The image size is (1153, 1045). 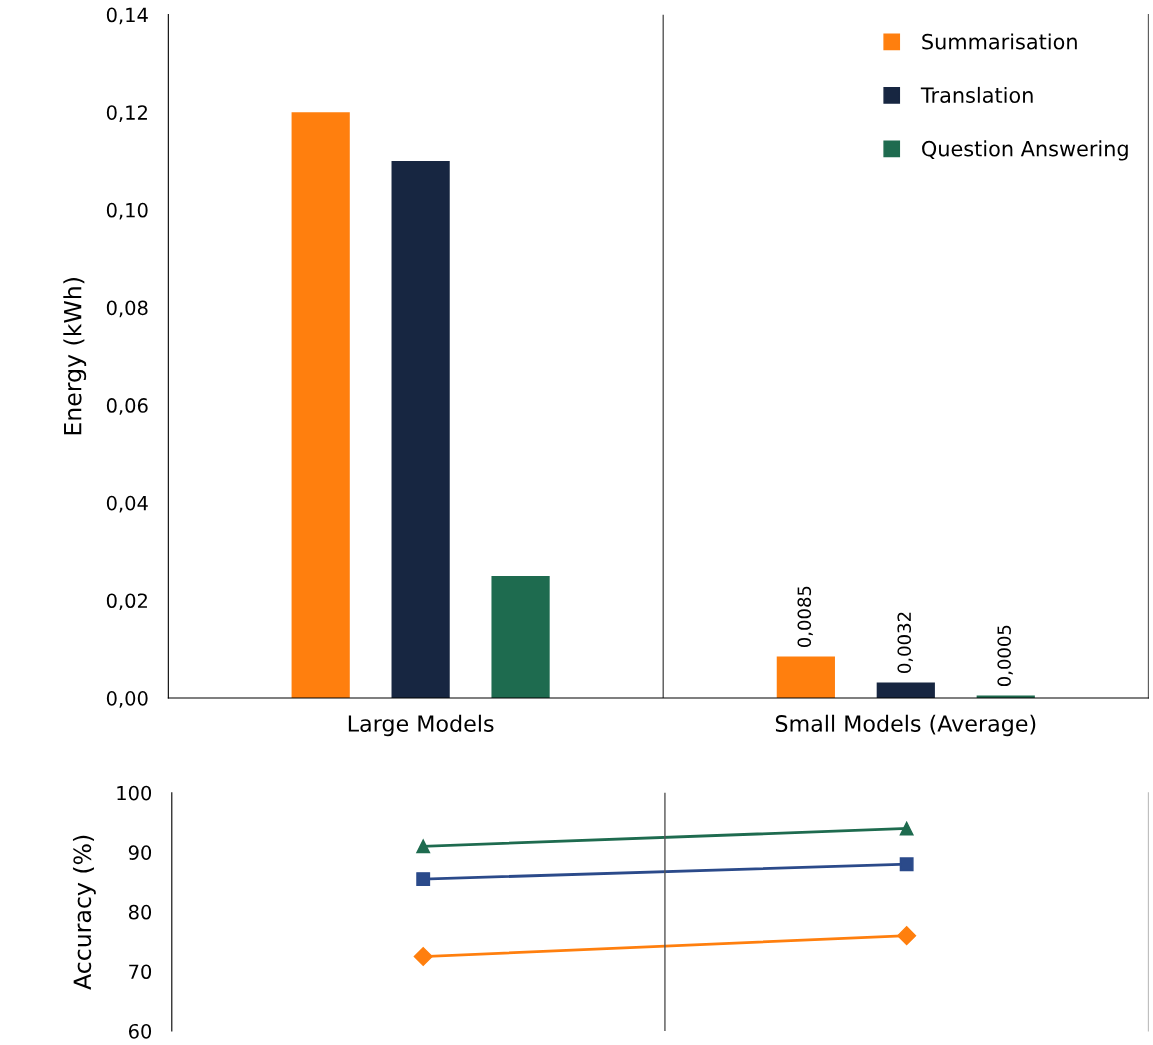 What do you see at coordinates (84, 912) in the screenshot?
I see `y-axis-title: Accuracy (%)` at bounding box center [84, 912].